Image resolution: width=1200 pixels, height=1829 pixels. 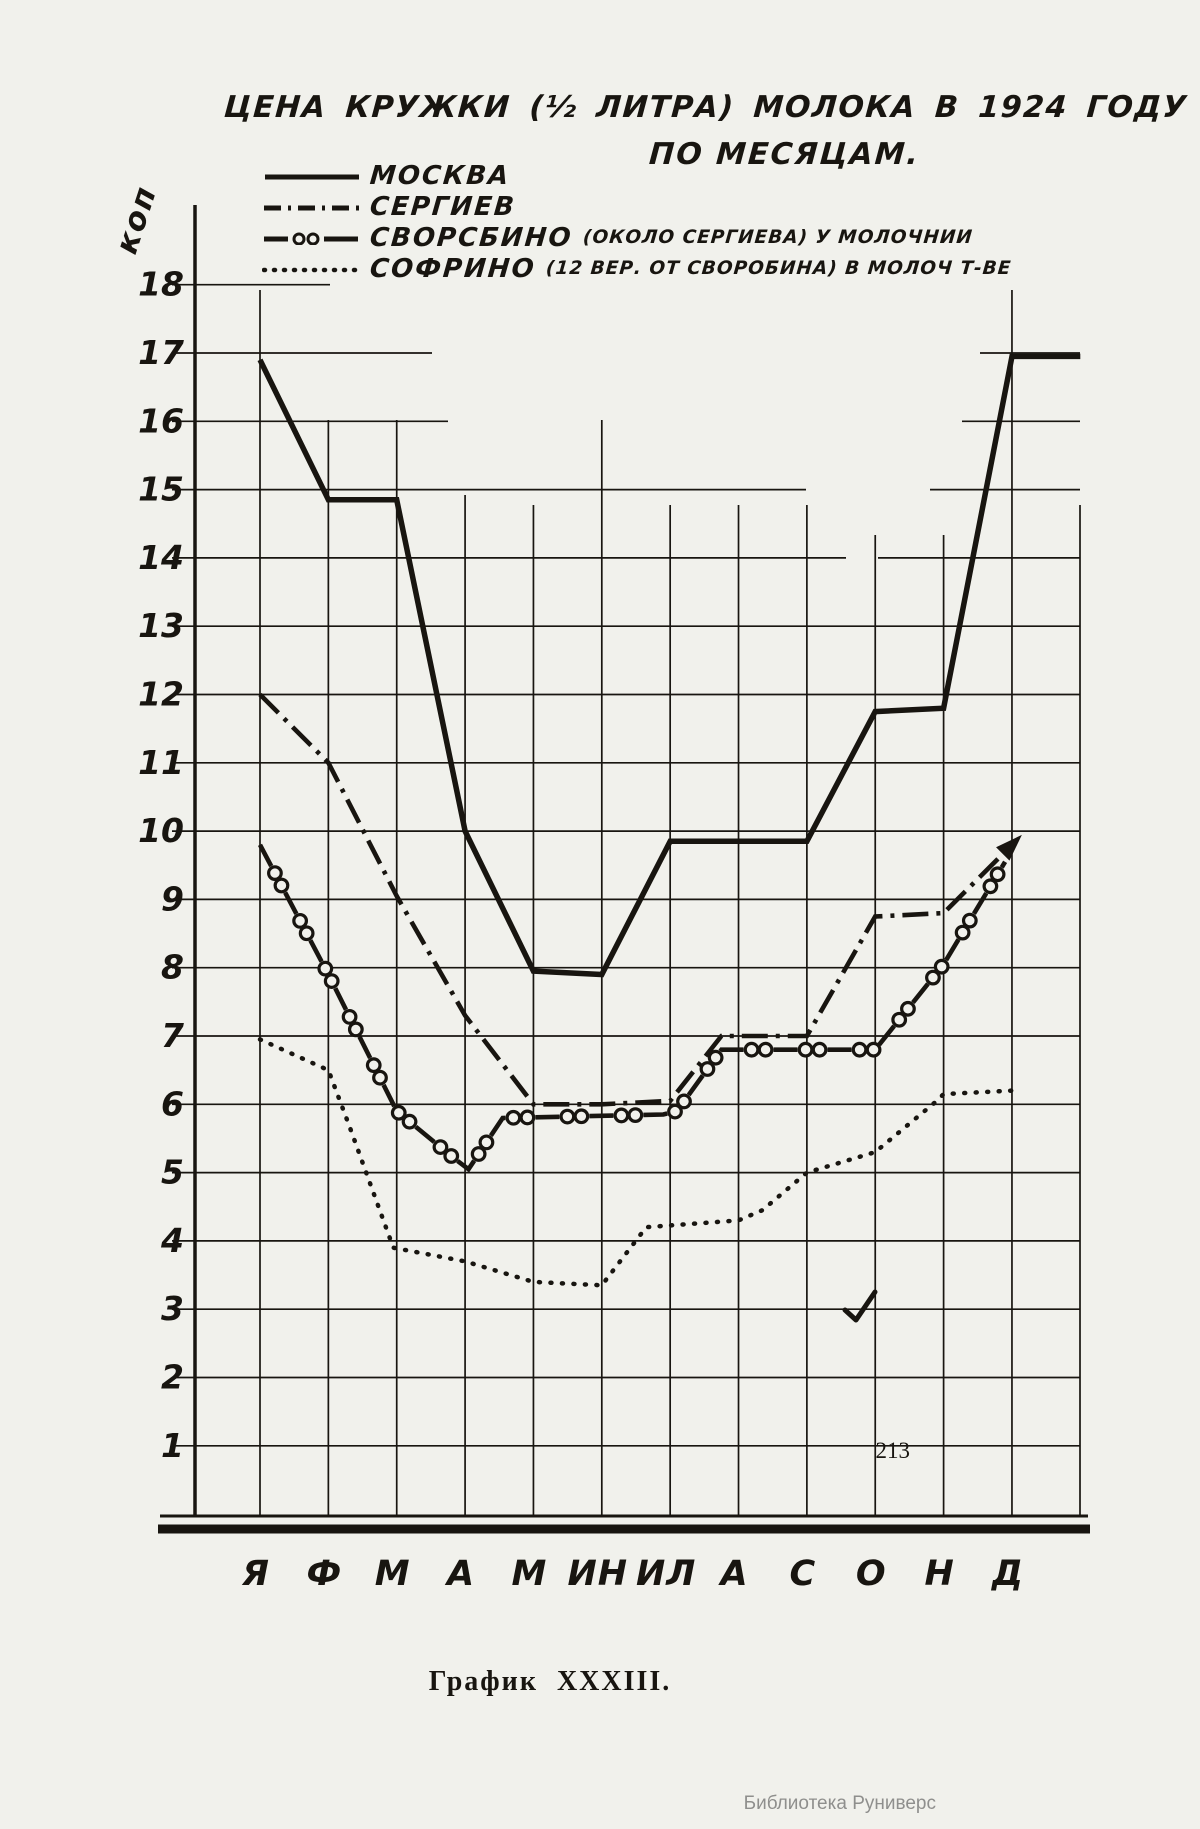 What do you see at coordinates (161, 557) in the screenshot?
I see `y-tick-label: 14` at bounding box center [161, 557].